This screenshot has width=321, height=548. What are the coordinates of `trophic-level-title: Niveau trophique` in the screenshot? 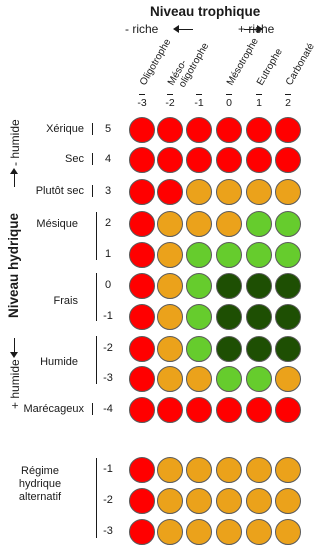 It's located at (205, 11).